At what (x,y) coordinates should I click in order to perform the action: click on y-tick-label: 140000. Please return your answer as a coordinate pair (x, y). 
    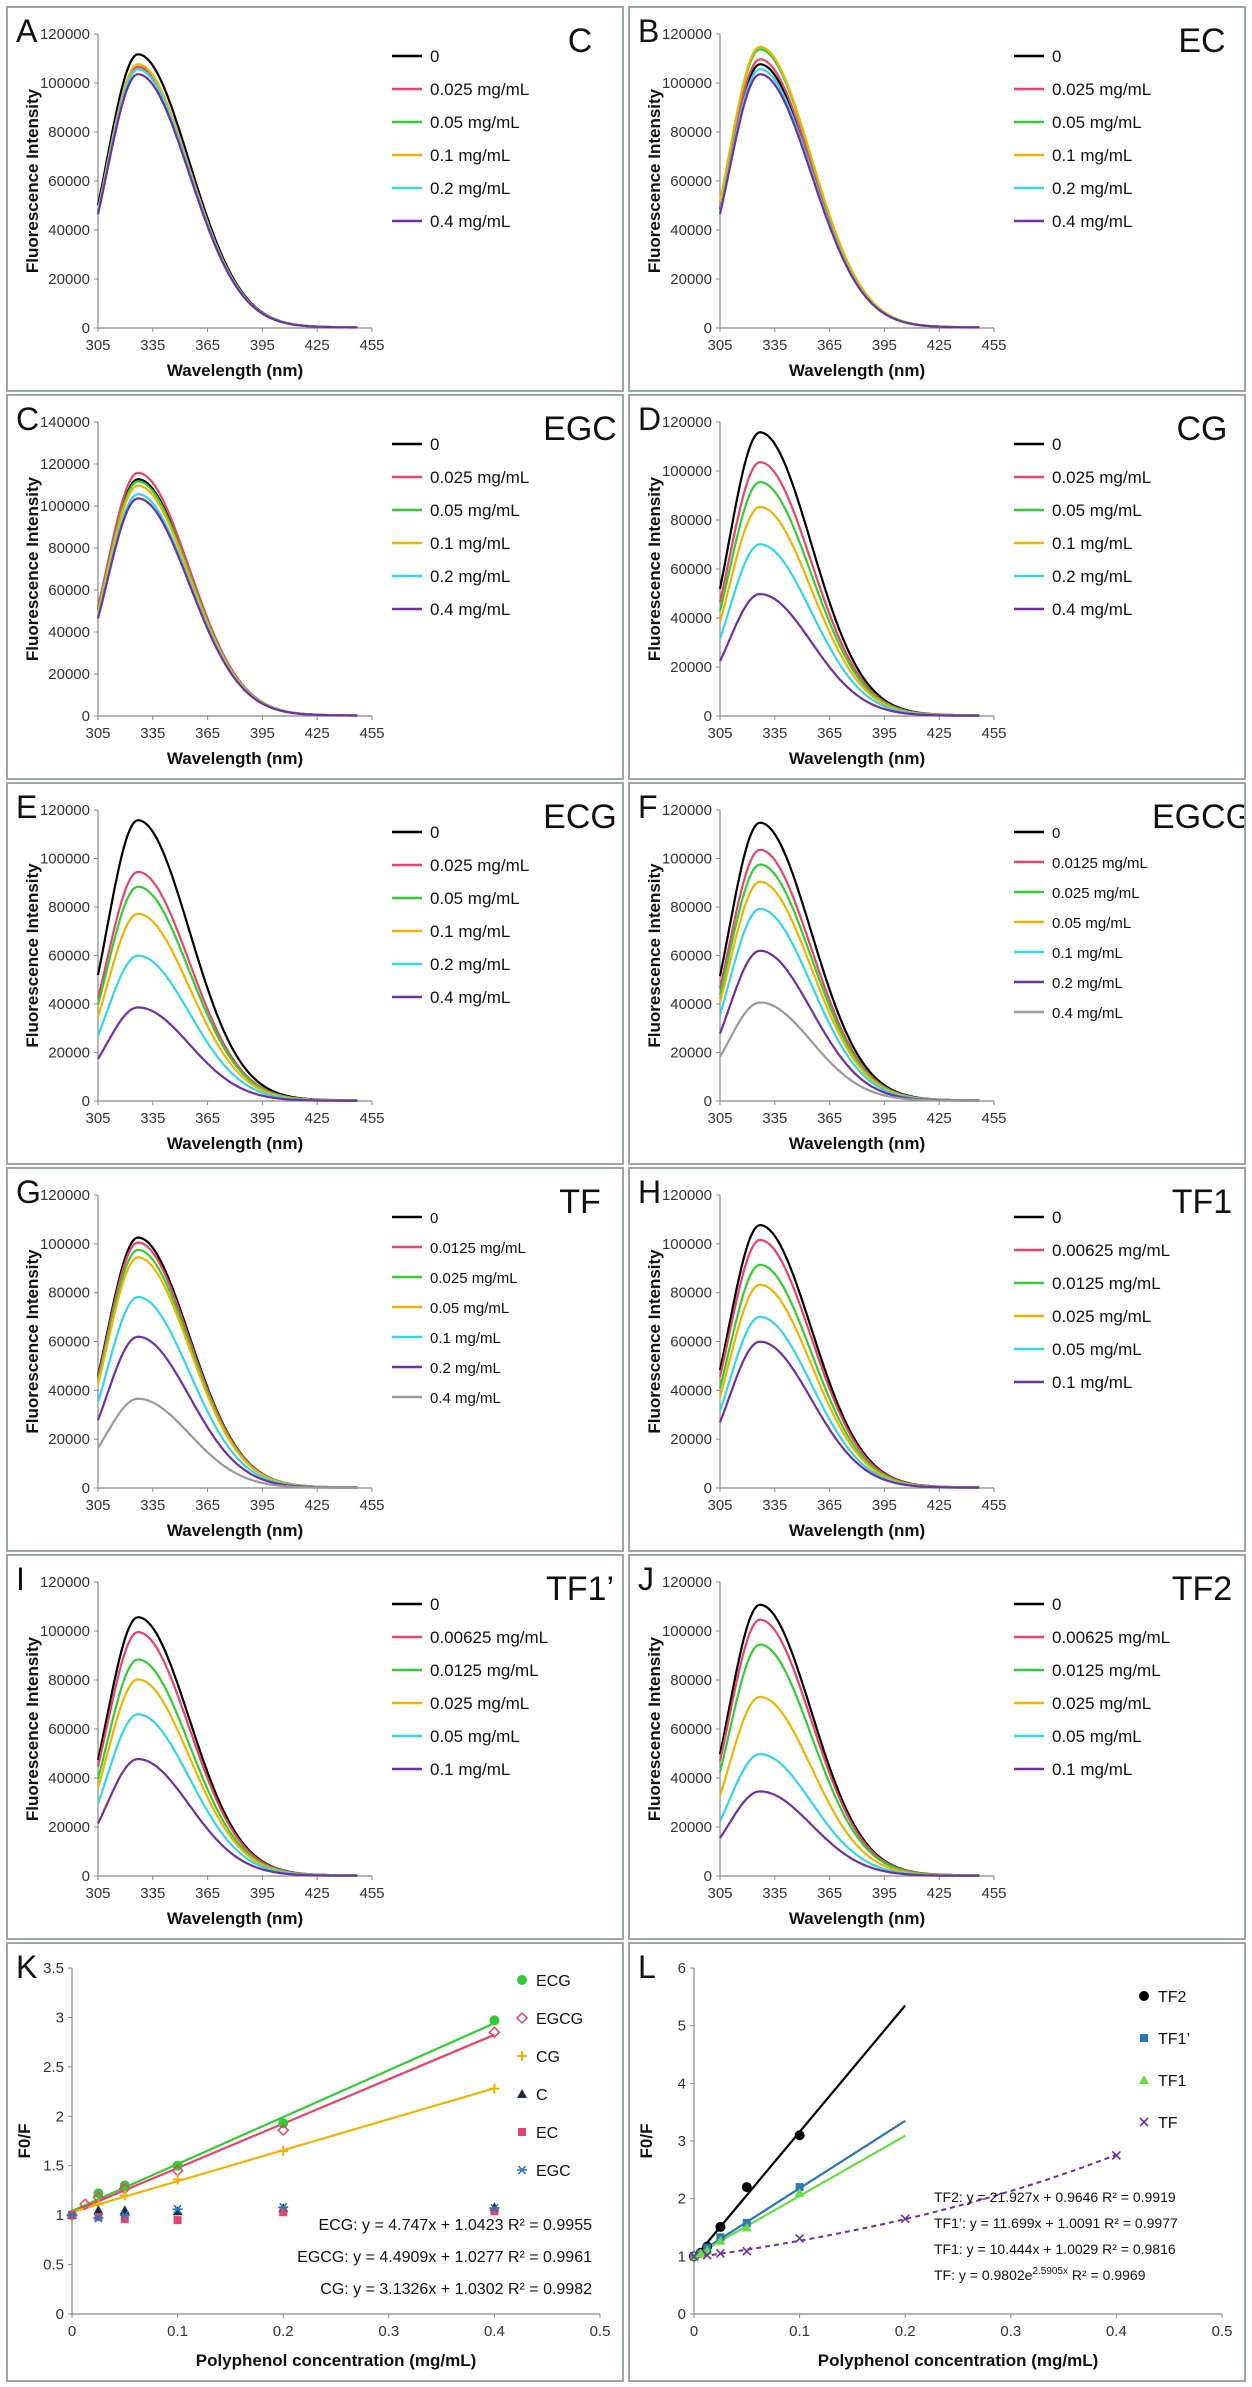
    Looking at the image, I should click on (65, 422).